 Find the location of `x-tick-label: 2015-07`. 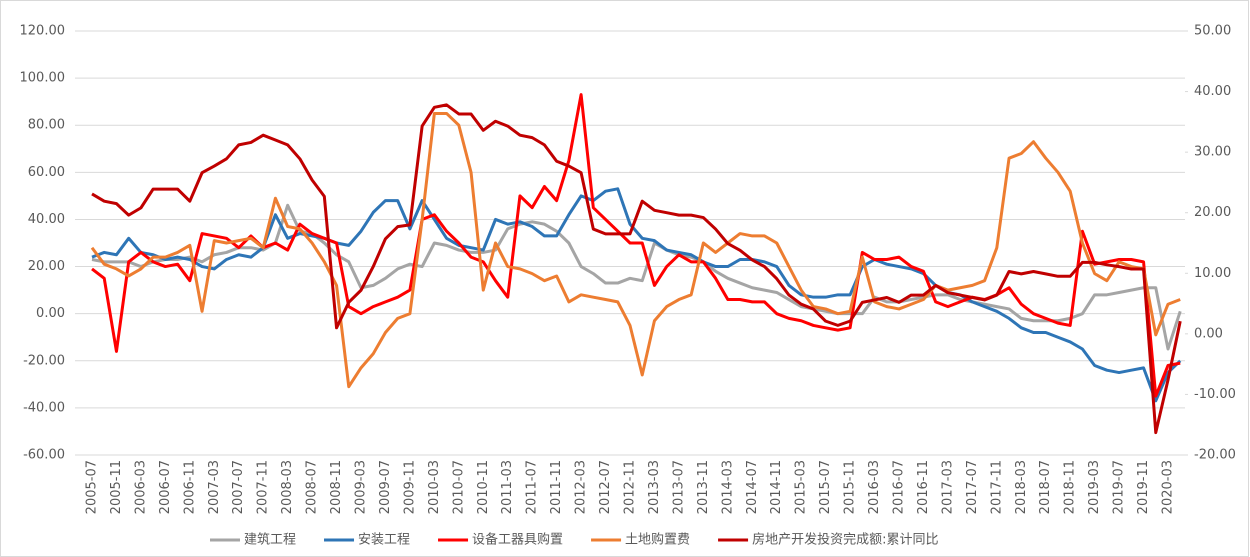

x-tick-label: 2015-07 is located at coordinates (825, 487).